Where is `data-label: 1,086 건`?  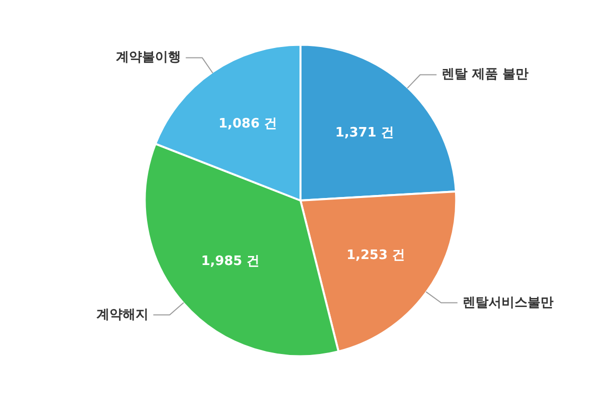 data-label: 1,086 건 is located at coordinates (248, 124).